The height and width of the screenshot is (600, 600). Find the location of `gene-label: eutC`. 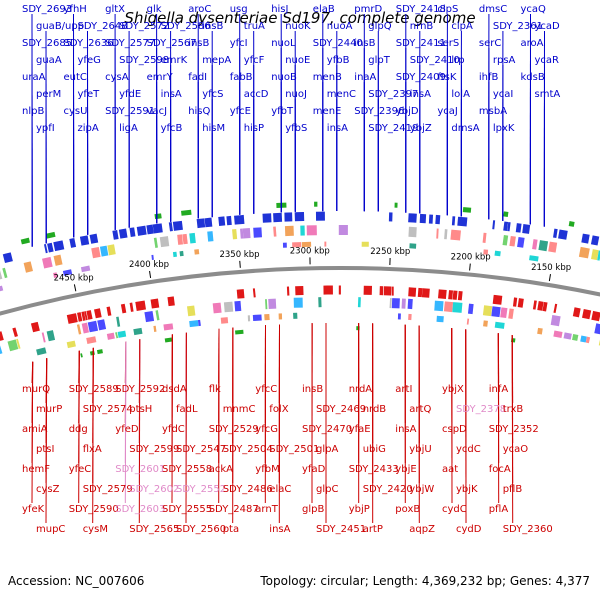

gene-label: eutC is located at coordinates (75, 77).